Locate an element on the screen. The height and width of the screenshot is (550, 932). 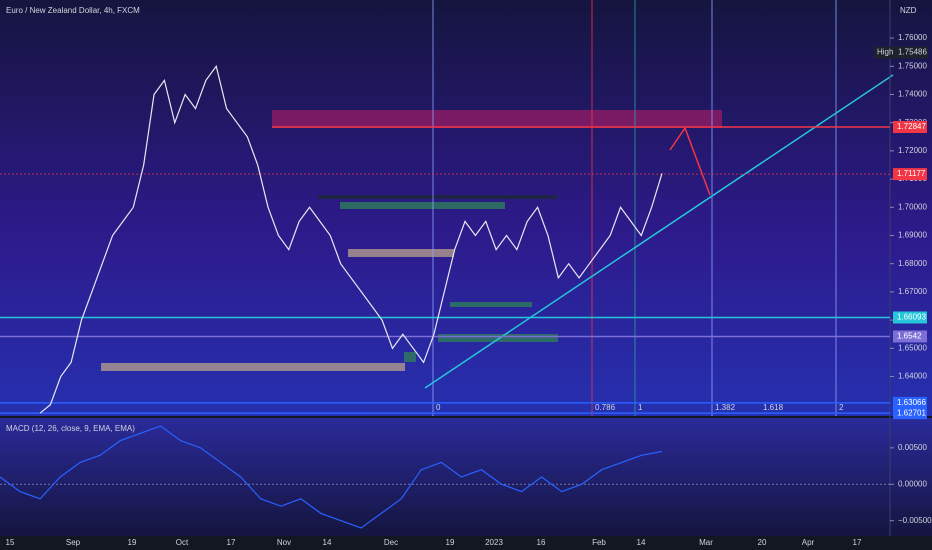
price-tag-label: 1.63066 is located at coordinates (911, 402).